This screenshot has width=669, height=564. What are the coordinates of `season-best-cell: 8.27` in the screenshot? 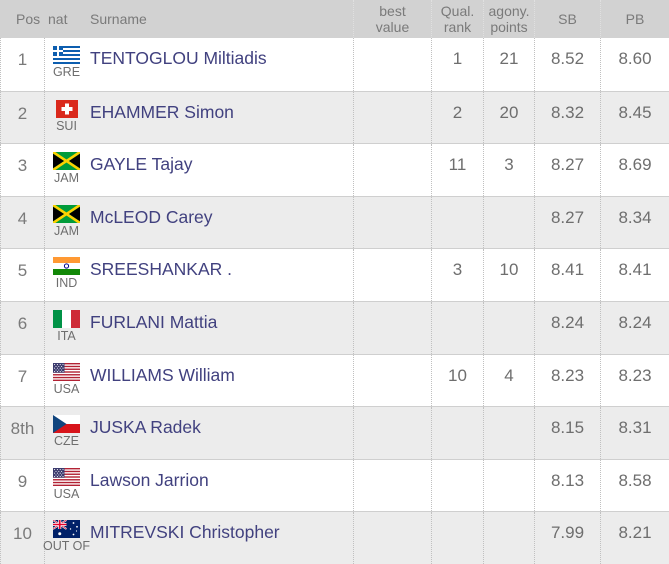 It's located at (567, 222).